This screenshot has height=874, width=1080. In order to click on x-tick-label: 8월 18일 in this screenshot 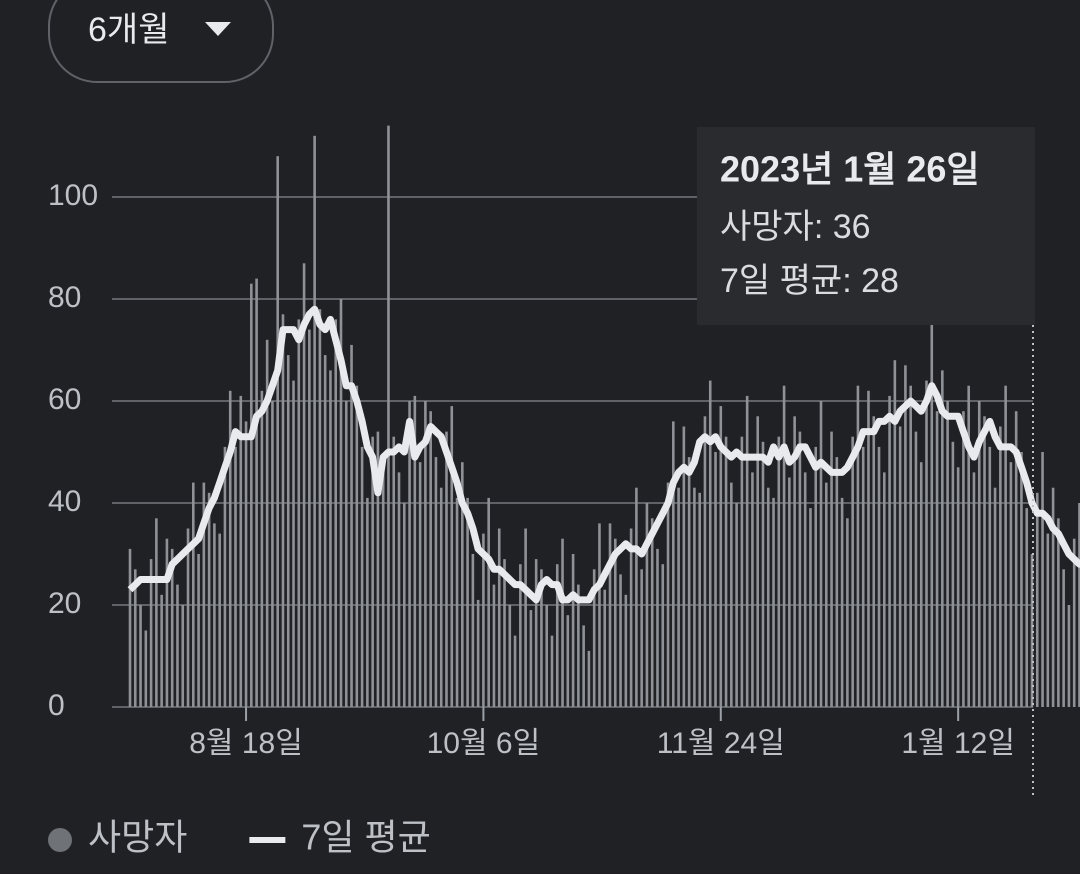, I will do `click(246, 743)`.